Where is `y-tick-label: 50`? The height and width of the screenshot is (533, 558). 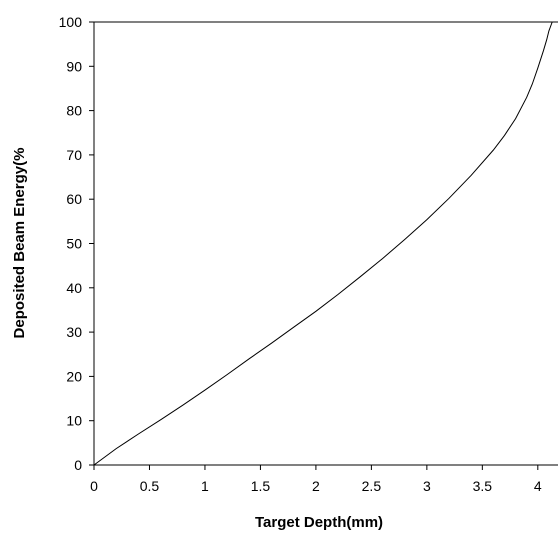
y-tick-label: 50 is located at coordinates (74, 244).